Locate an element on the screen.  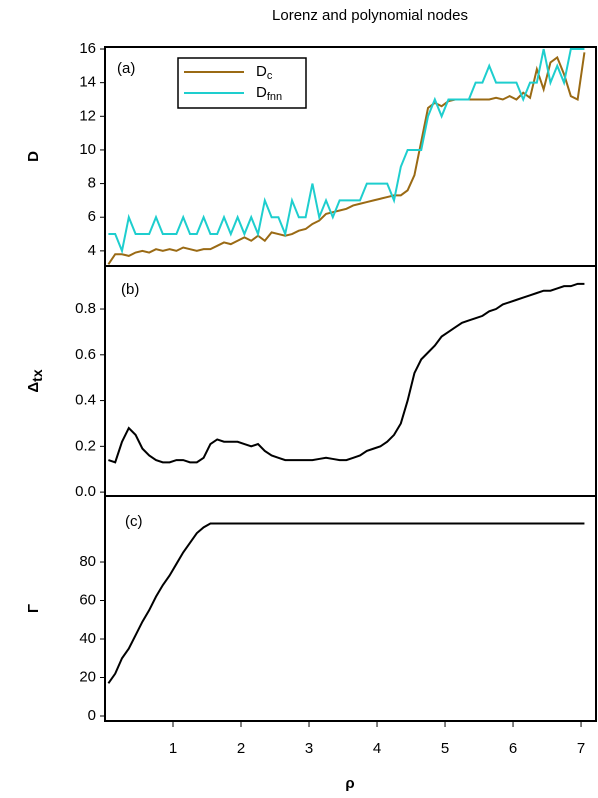
y-tick-label: 80 is located at coordinates (87, 561).